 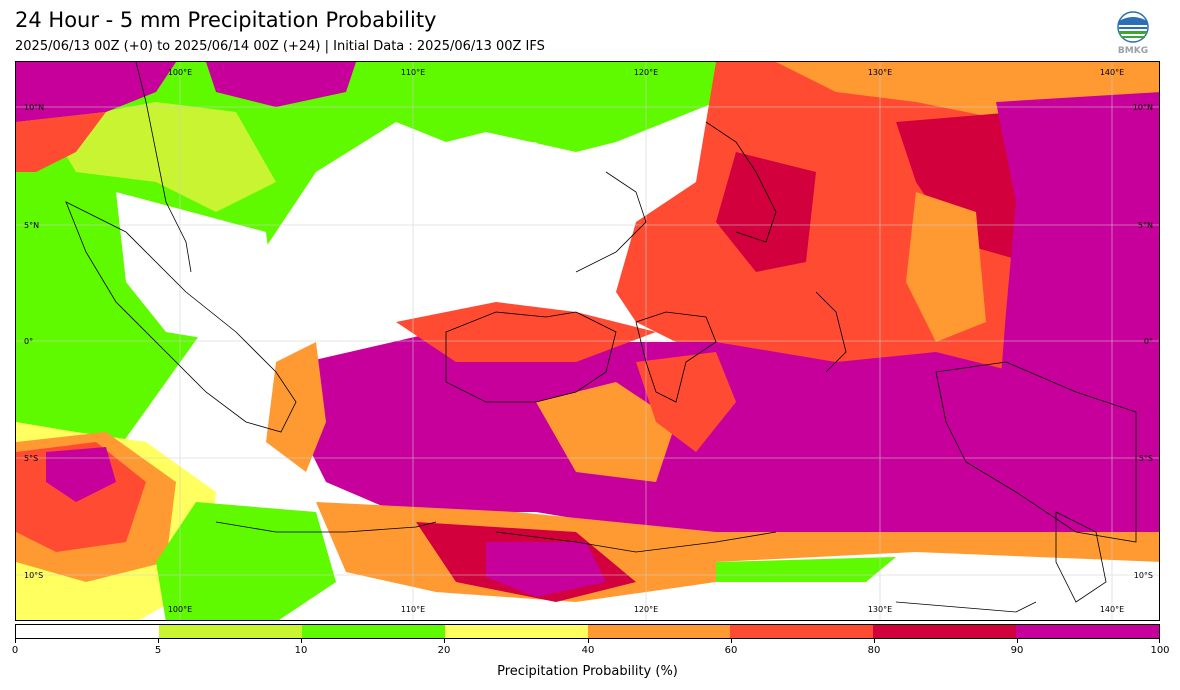 I want to click on colorbar-tick-label: 40, so click(x=588, y=650).